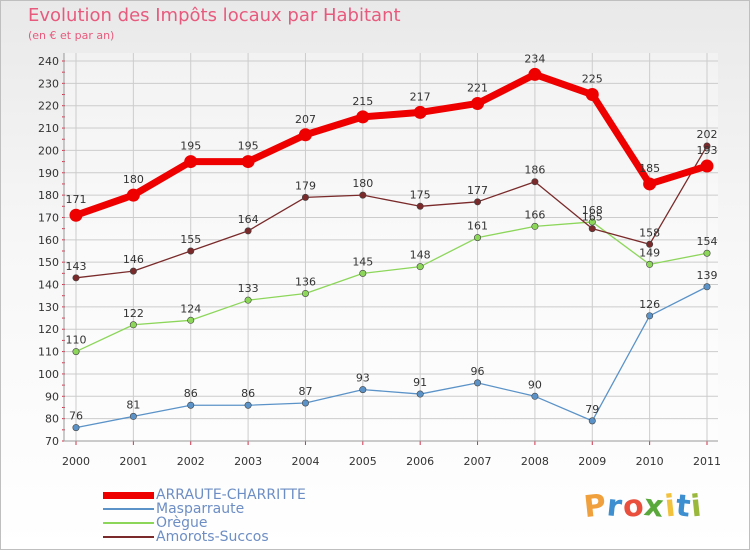 Image resolution: width=750 pixels, height=550 pixels. What do you see at coordinates (478, 461) in the screenshot?
I see `x-tick-label: 2007` at bounding box center [478, 461].